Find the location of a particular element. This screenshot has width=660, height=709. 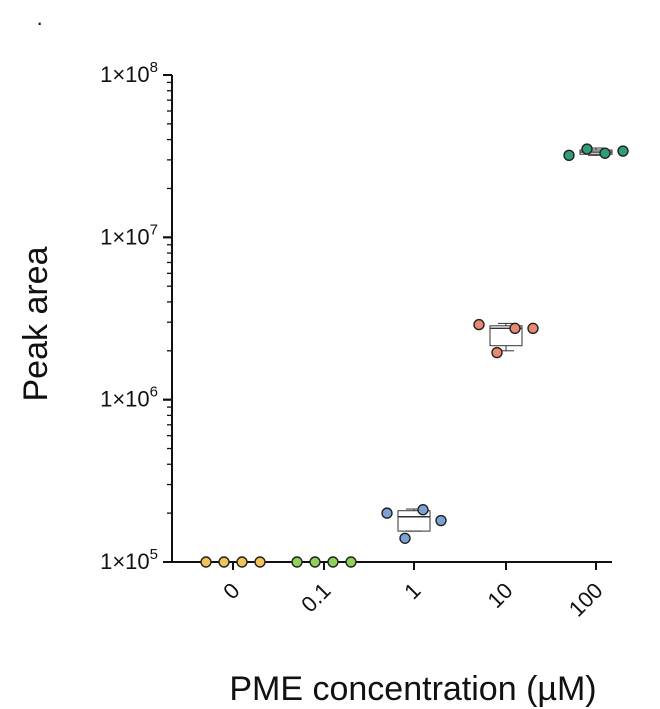

y-axis-title: Peak area is located at coordinates (36, 323).